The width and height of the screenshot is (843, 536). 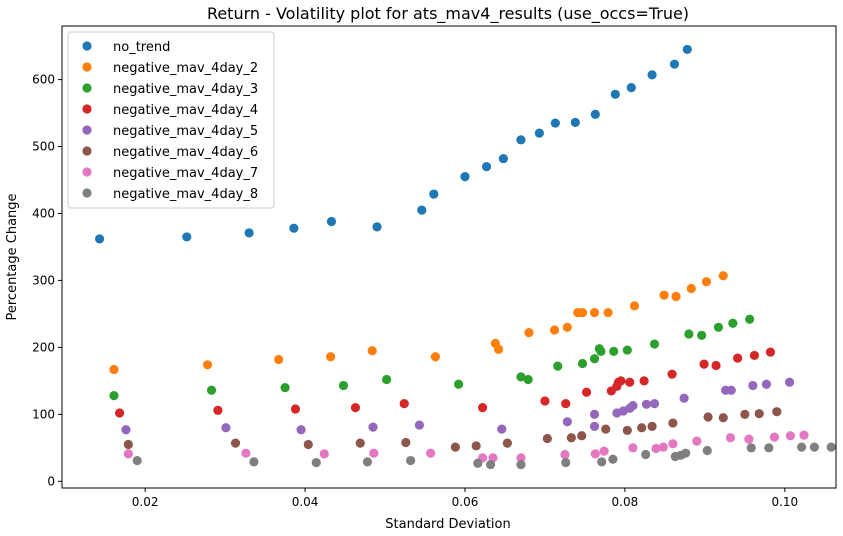 What do you see at coordinates (784, 502) in the screenshot?
I see `x-tick-label: 0.10` at bounding box center [784, 502].